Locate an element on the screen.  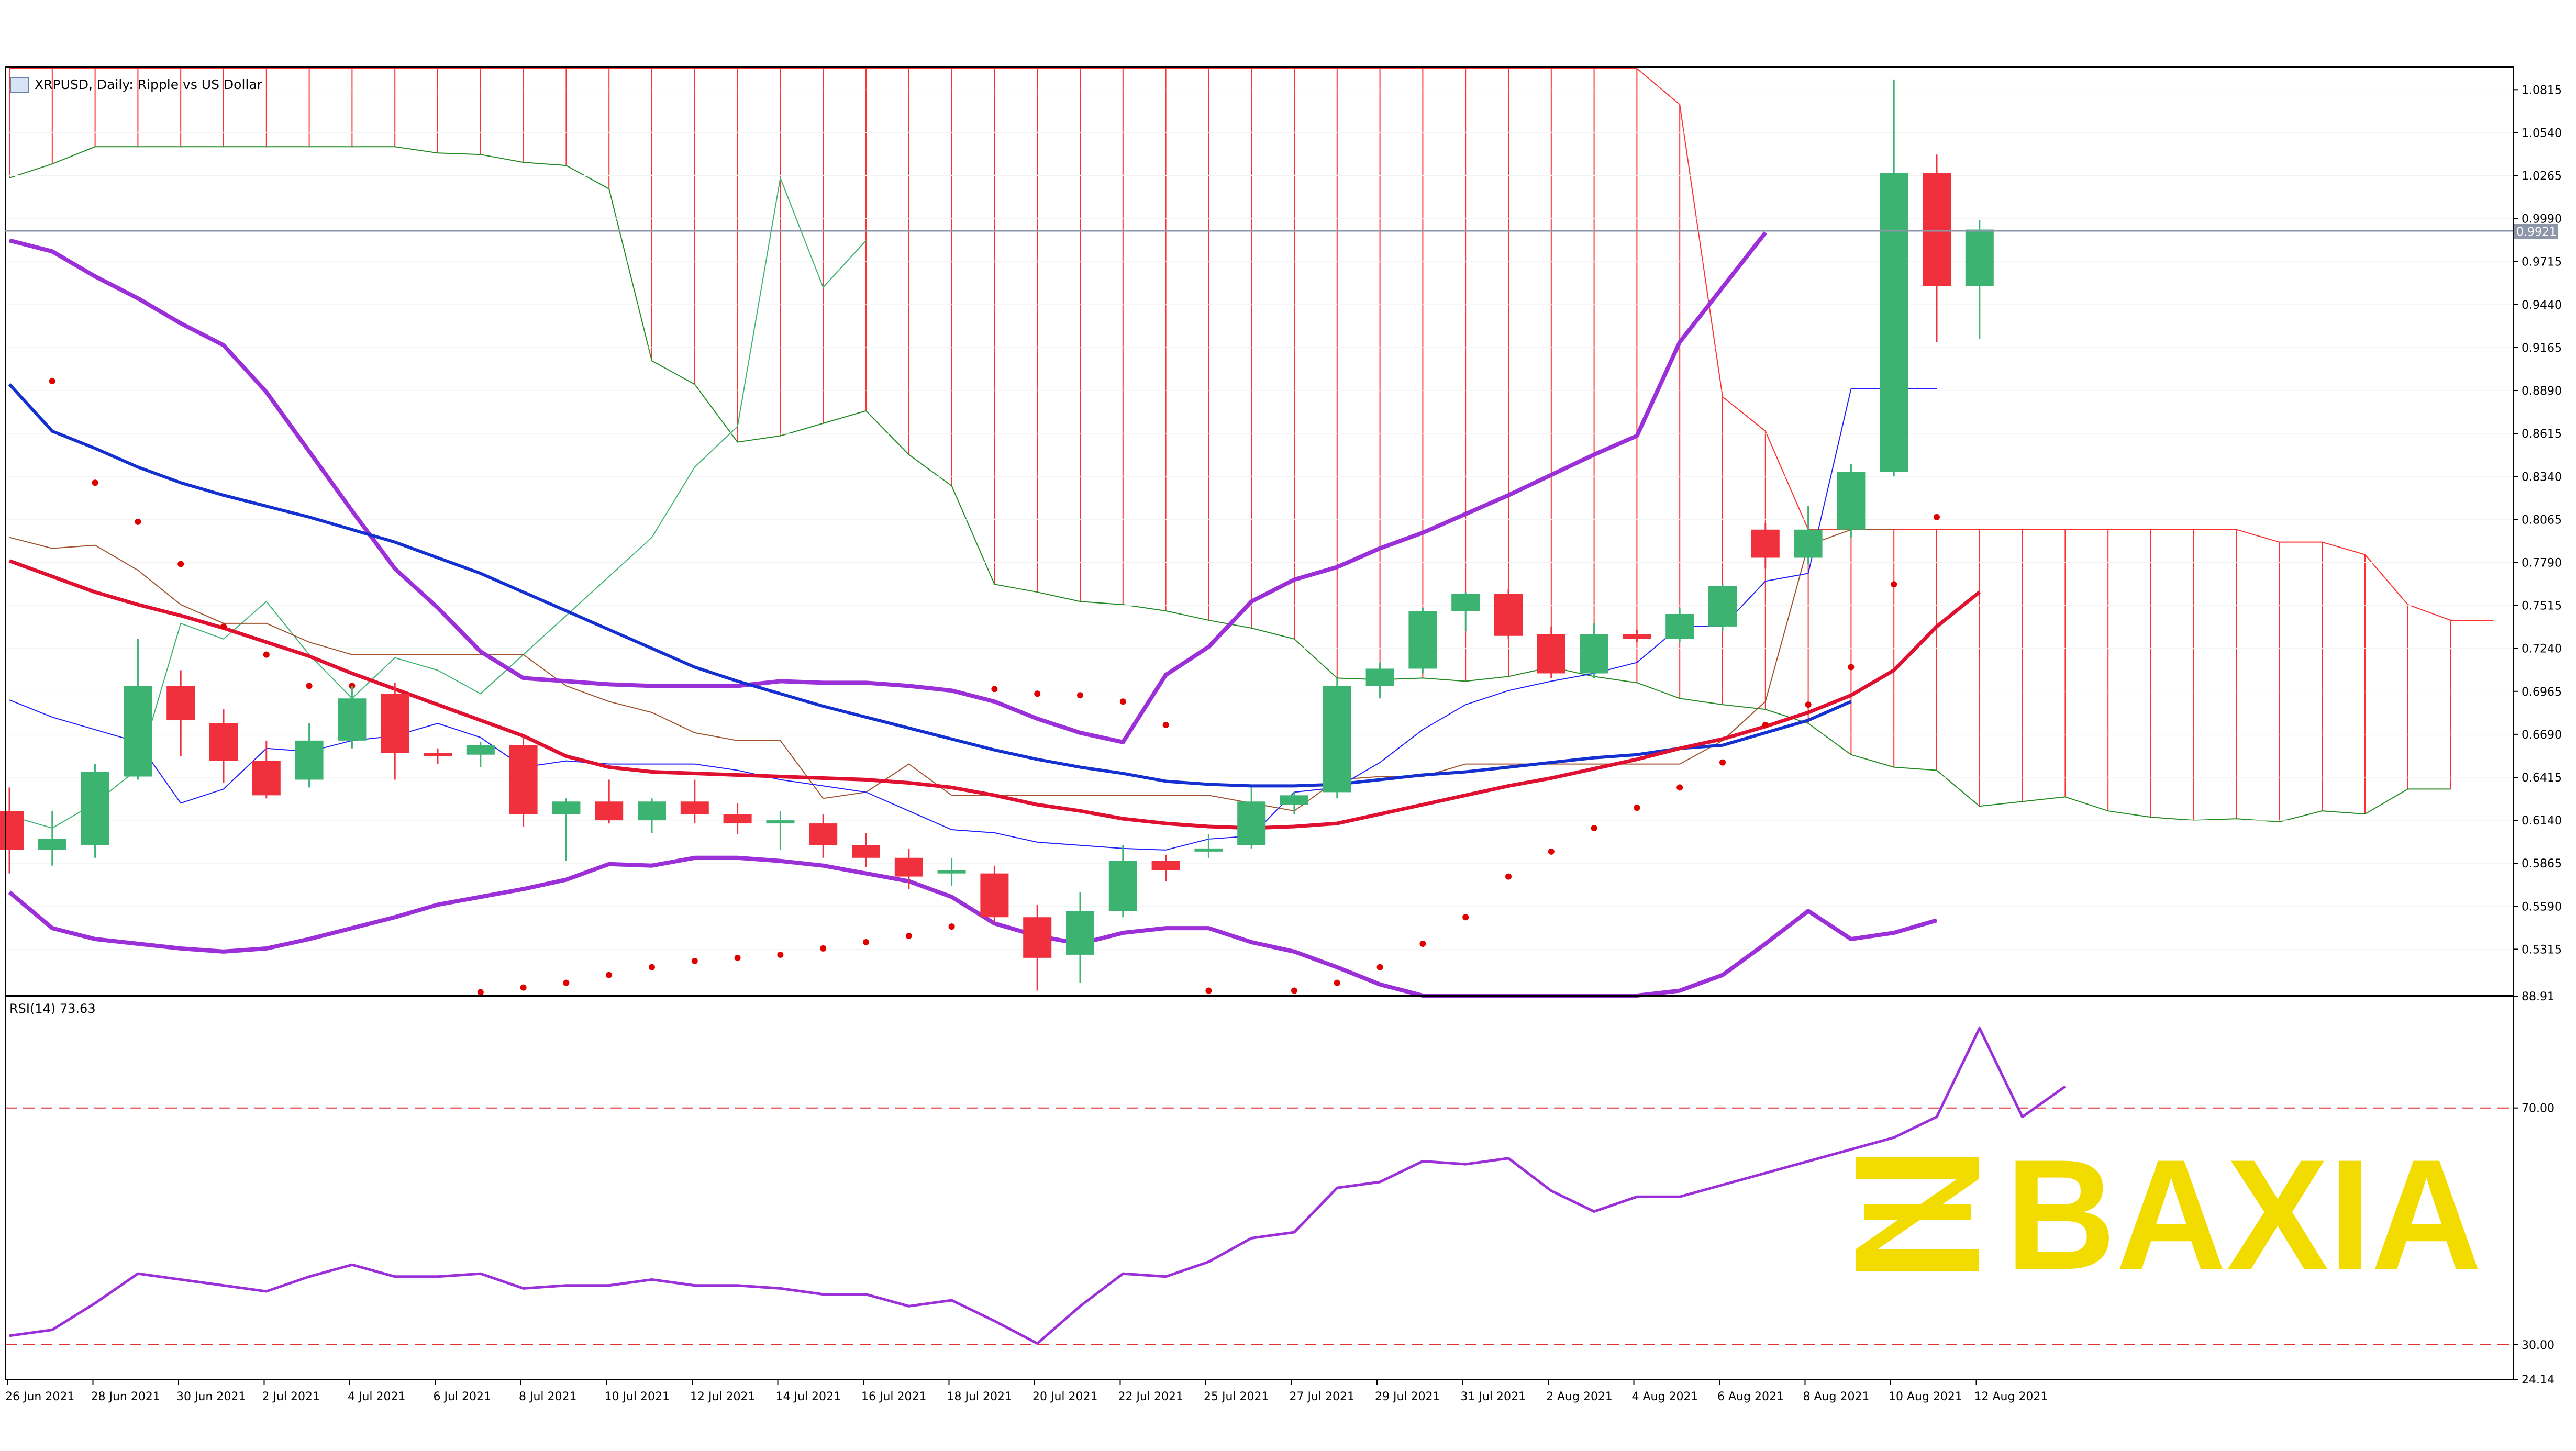
date-axis-label: 2 Aug 2021 is located at coordinates (1580, 1397).